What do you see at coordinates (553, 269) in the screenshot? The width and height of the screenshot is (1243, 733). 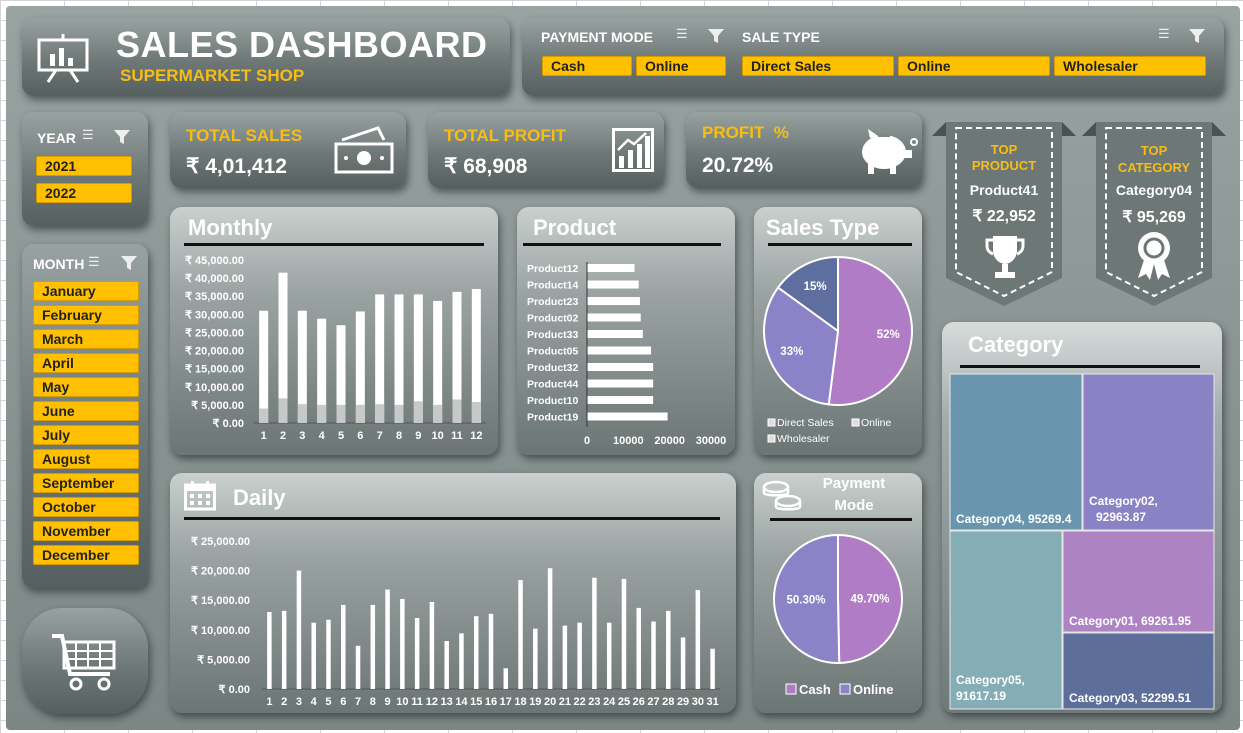 I see `product-label: Product12` at bounding box center [553, 269].